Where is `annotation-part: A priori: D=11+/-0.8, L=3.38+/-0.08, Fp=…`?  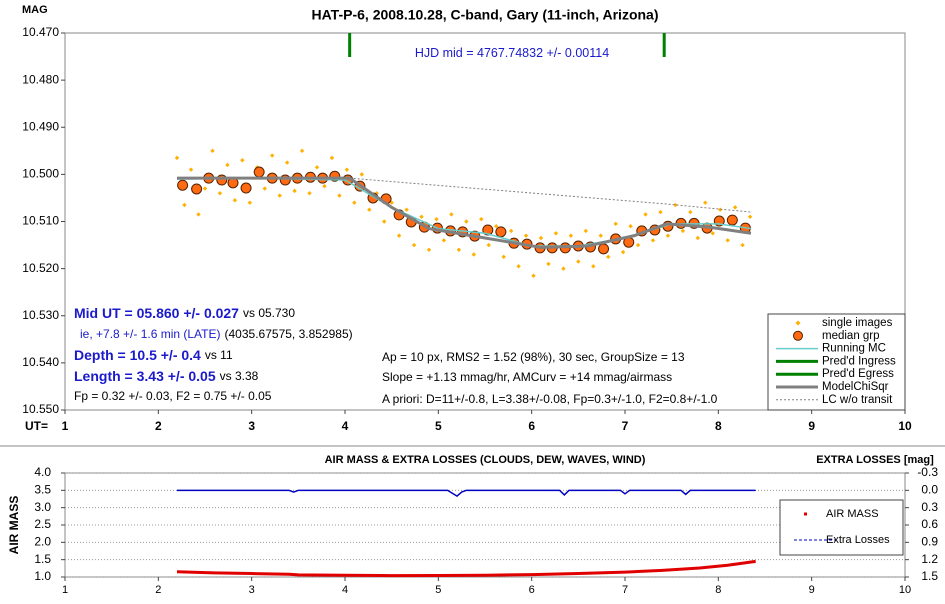 annotation-part: A priori: D=11+/-0.8, L=3.38+/-0.08, Fp=… is located at coordinates (550, 399).